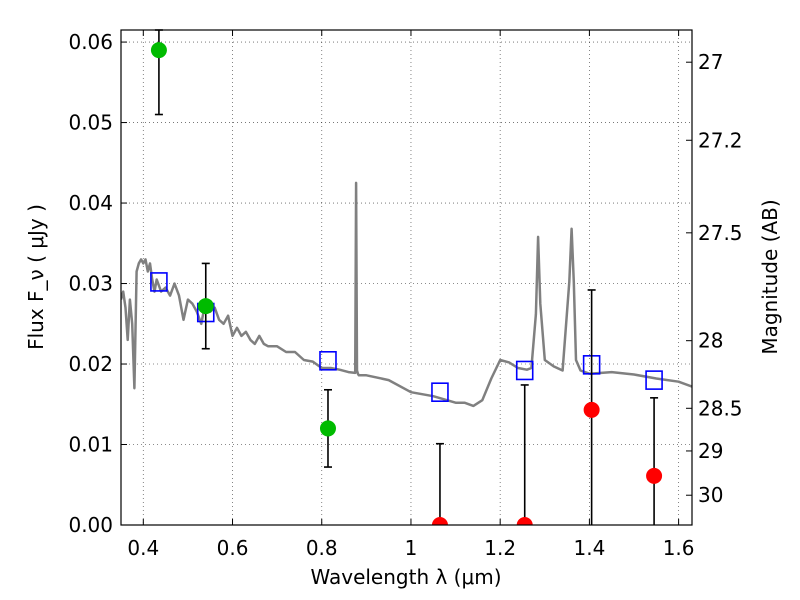 This screenshot has height=600, width=800. Describe the element at coordinates (710, 341) in the screenshot. I see `y2-tick-label: 28` at that location.